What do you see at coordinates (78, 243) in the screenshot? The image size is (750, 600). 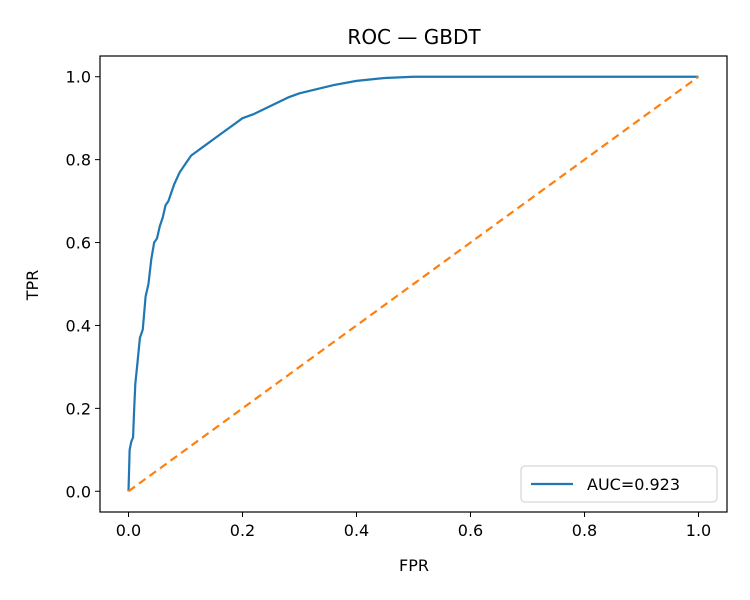 I see `y-tick-label: 0.6` at bounding box center [78, 243].